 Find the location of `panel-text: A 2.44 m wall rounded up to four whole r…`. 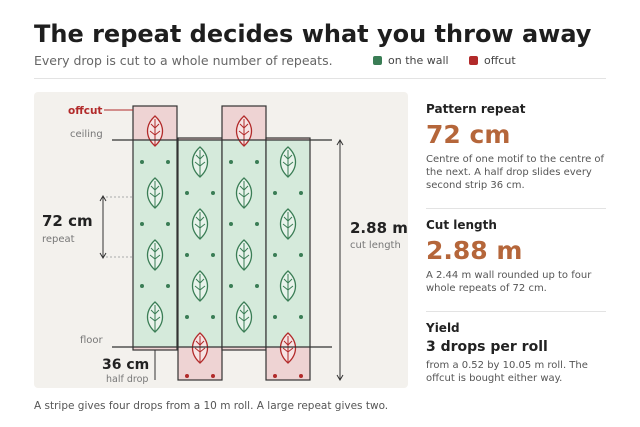

panel-text: A 2.44 m wall rounded up to four whole r… is located at coordinates (509, 282).